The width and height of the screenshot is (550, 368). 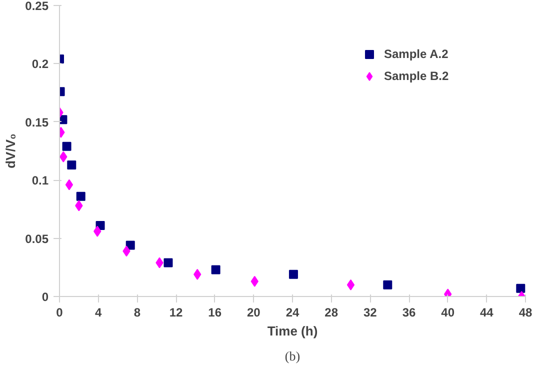 I want to click on x-tick-label: 32, so click(x=370, y=313).